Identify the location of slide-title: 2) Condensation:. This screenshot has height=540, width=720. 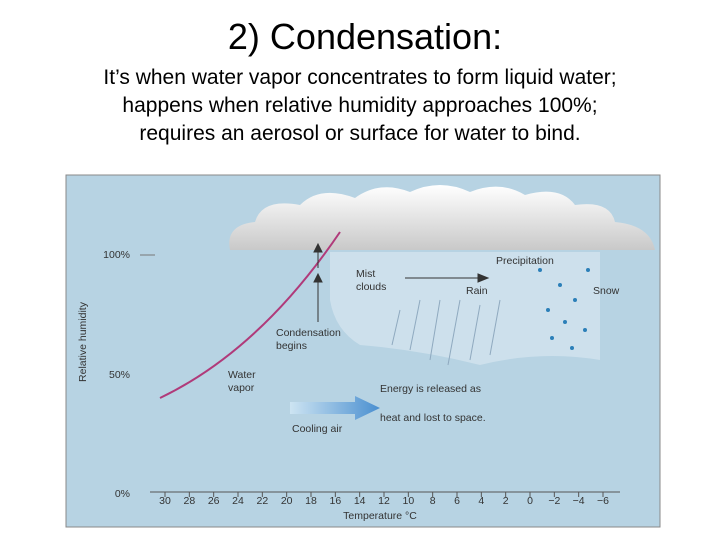
(365, 36).